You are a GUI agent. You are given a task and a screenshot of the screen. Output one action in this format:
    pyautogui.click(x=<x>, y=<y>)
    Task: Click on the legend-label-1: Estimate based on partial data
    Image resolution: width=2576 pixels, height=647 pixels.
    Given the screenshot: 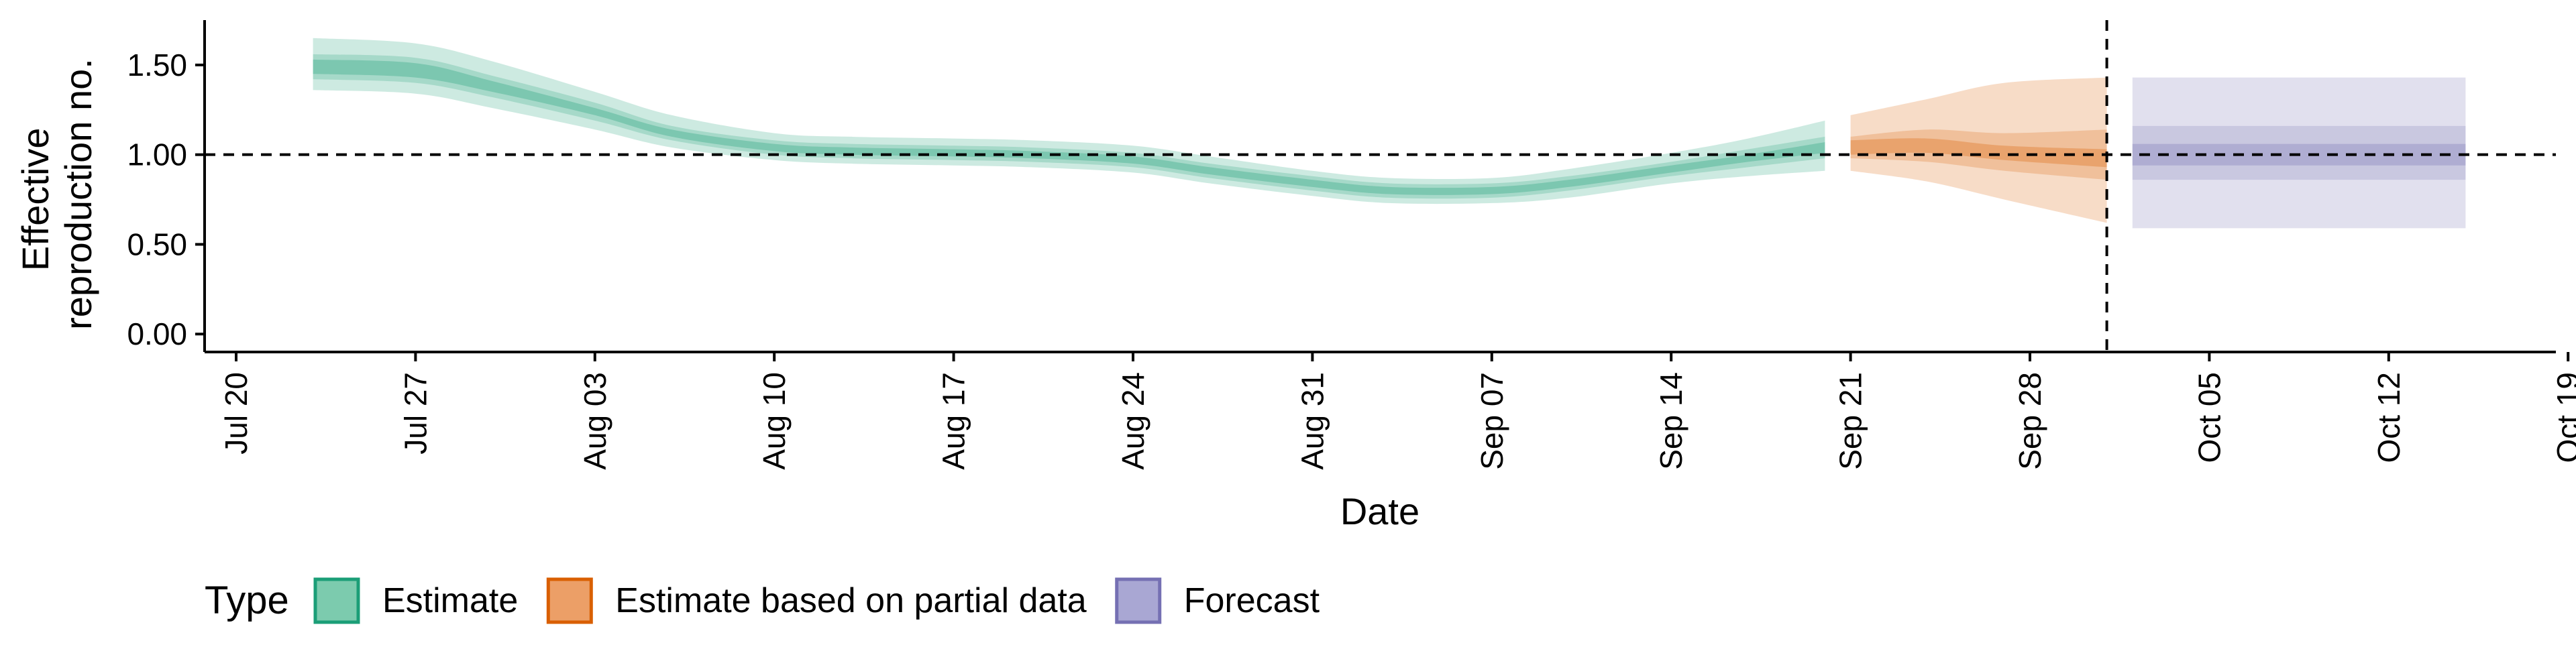 What is the action you would take?
    pyautogui.click(x=851, y=600)
    